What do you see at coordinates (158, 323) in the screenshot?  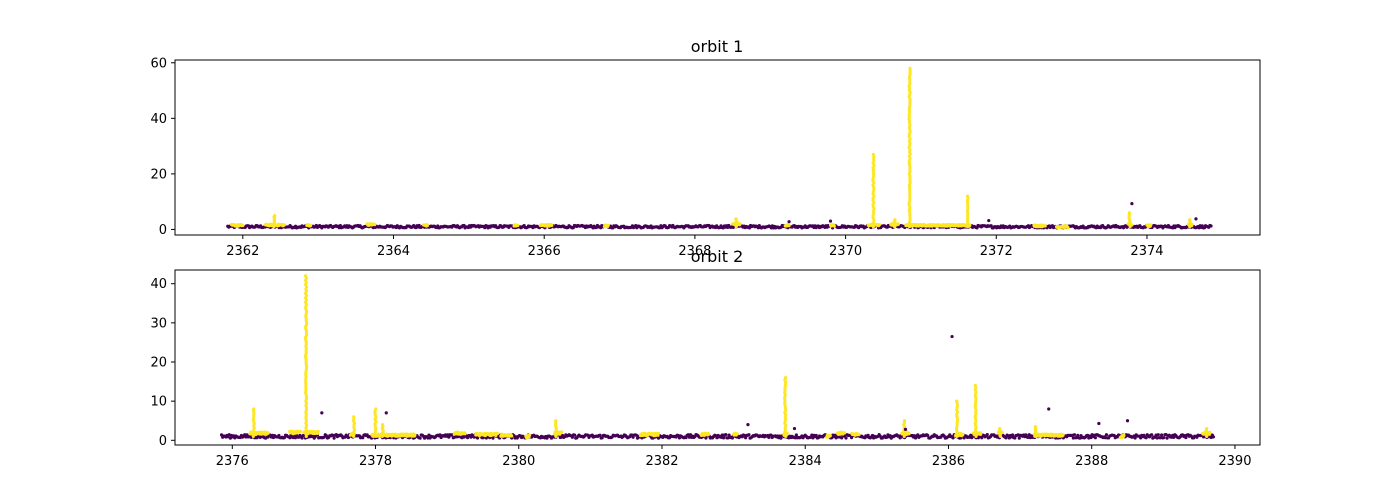 I see `orbit-2-y-tick-label: 30` at bounding box center [158, 323].